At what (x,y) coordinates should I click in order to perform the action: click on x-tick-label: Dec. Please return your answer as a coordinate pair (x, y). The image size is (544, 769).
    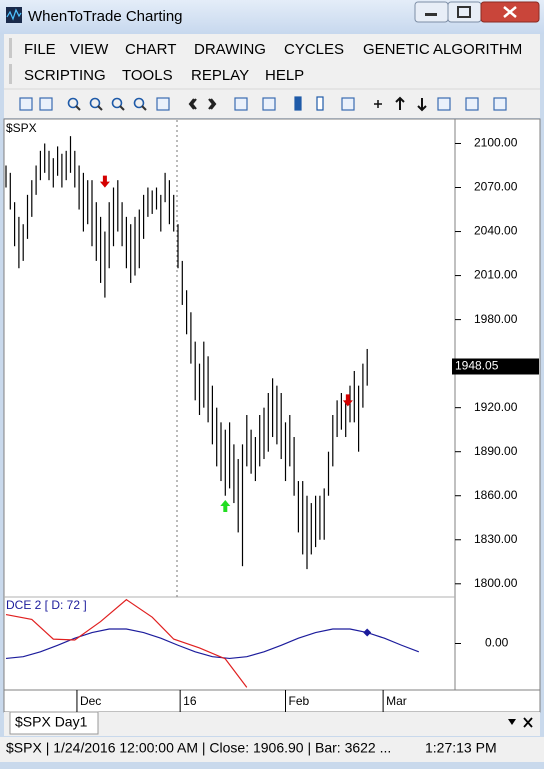
    Looking at the image, I should click on (90, 701).